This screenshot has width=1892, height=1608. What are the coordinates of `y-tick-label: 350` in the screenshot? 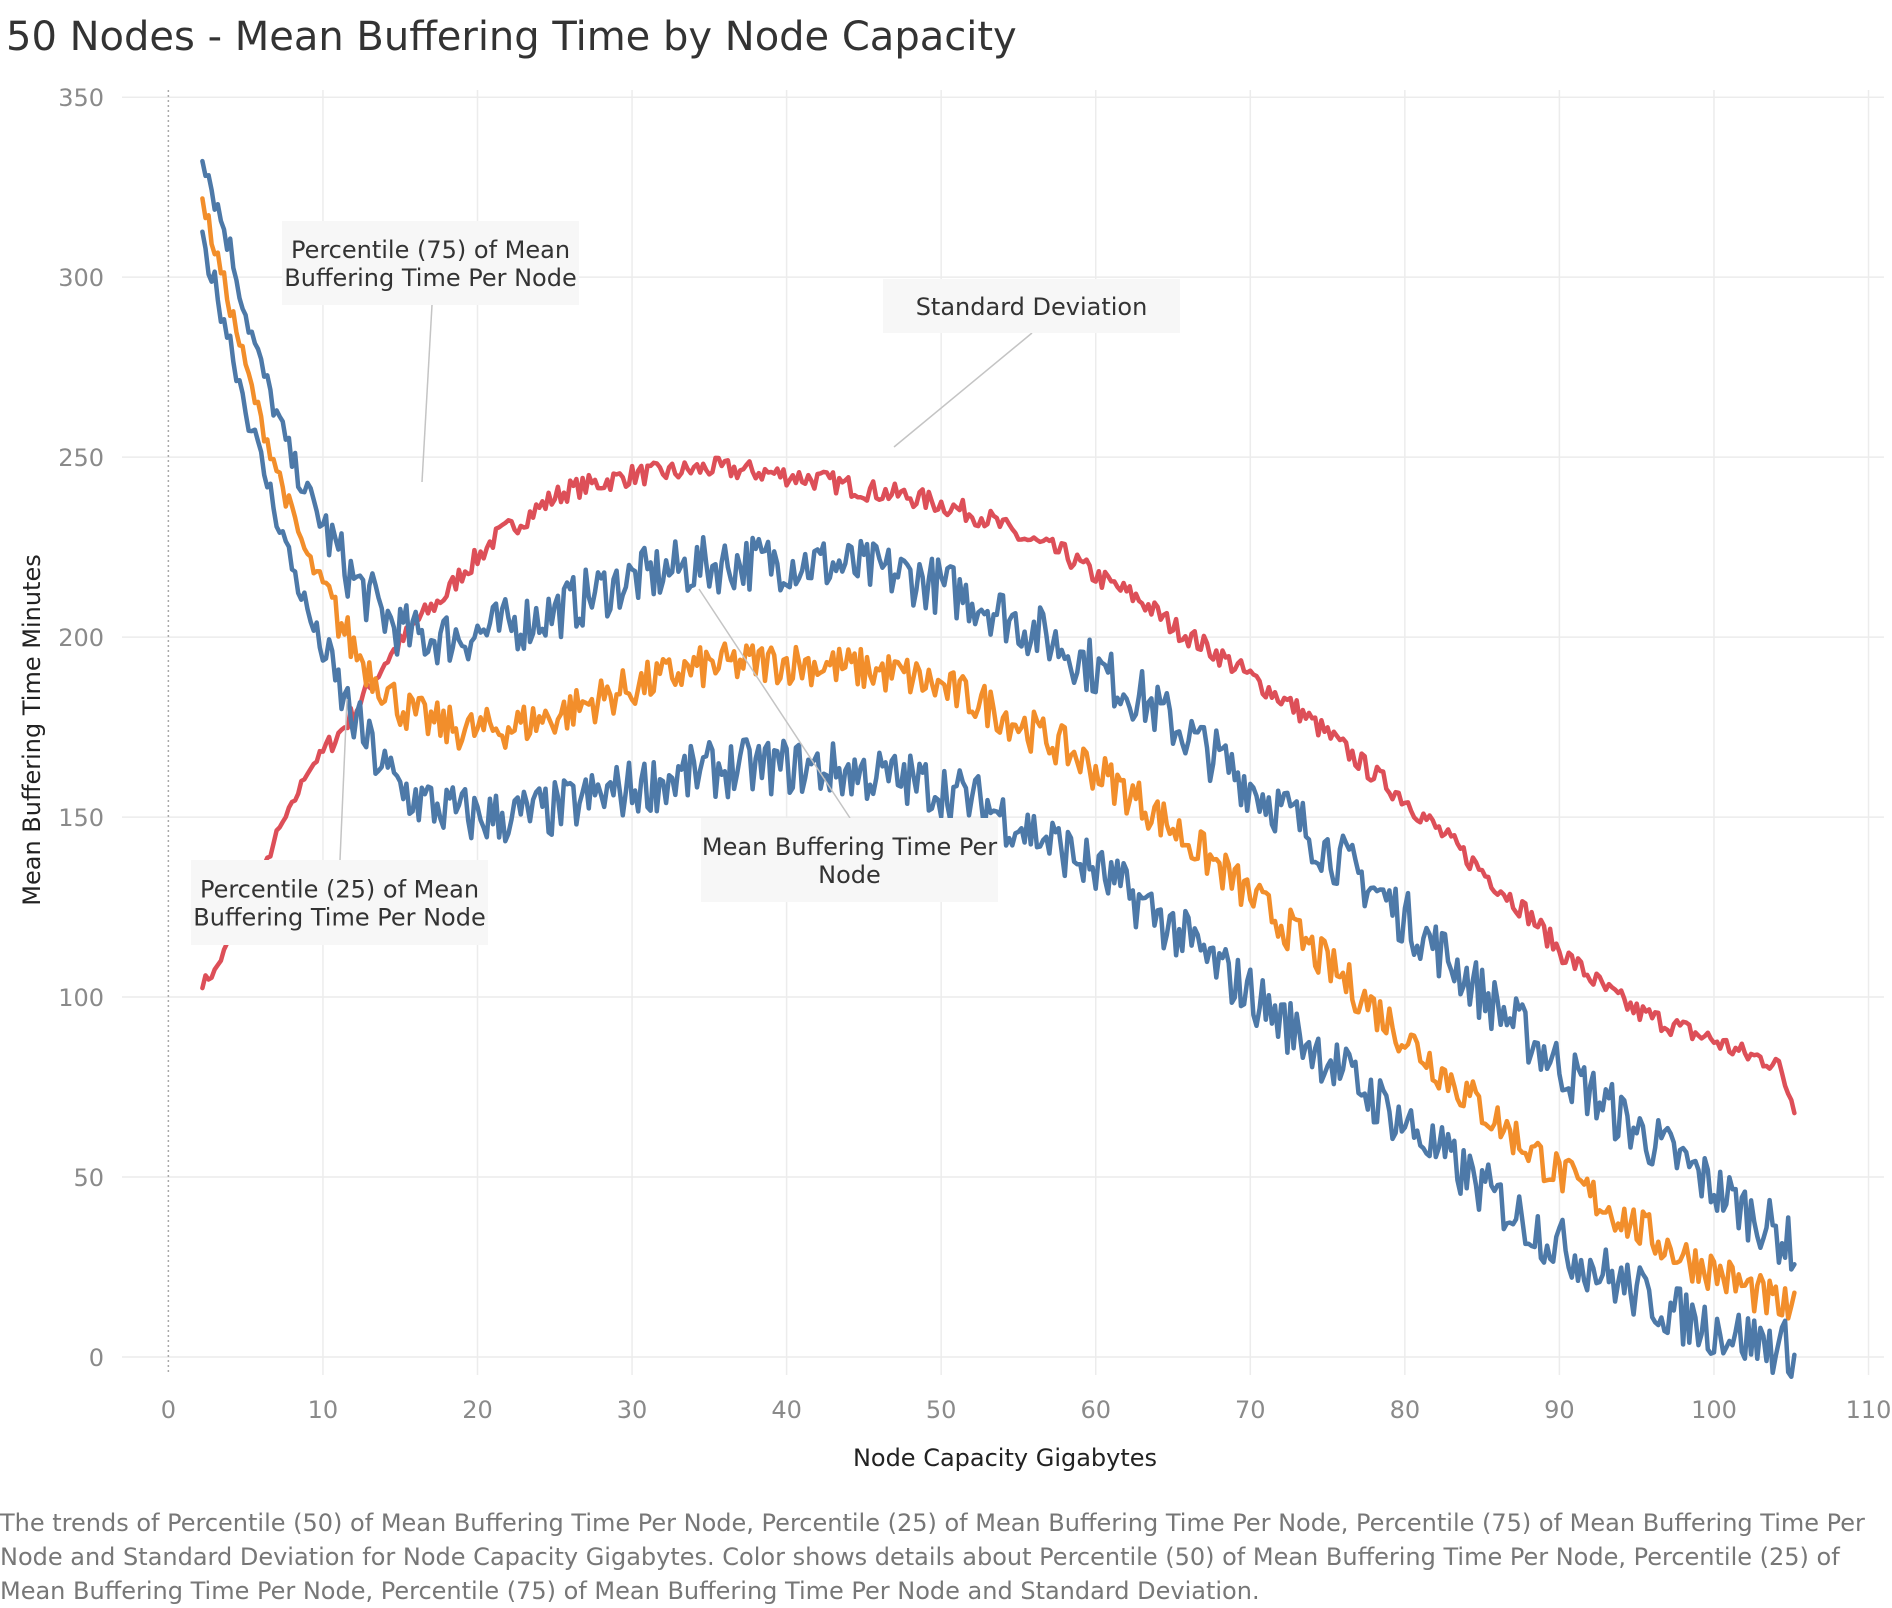 It's located at (81, 98).